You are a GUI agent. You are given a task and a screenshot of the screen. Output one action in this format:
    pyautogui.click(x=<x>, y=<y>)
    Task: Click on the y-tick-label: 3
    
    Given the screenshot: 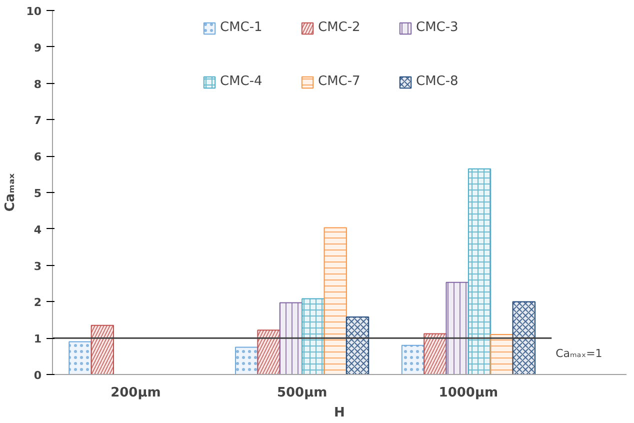 What is the action you would take?
    pyautogui.click(x=38, y=266)
    